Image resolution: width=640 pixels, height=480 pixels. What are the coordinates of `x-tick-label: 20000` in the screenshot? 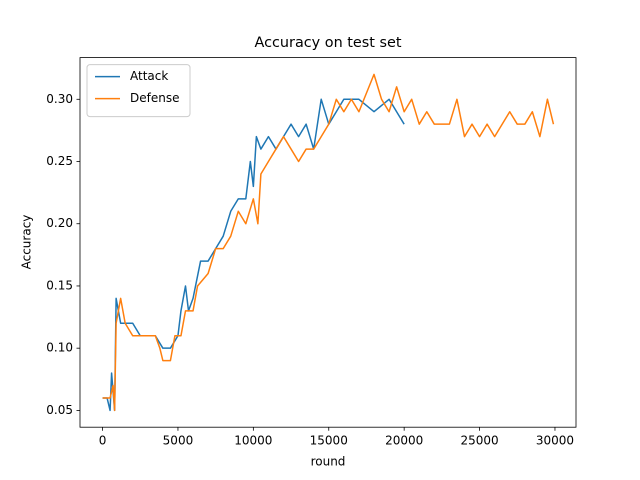 It's located at (404, 441).